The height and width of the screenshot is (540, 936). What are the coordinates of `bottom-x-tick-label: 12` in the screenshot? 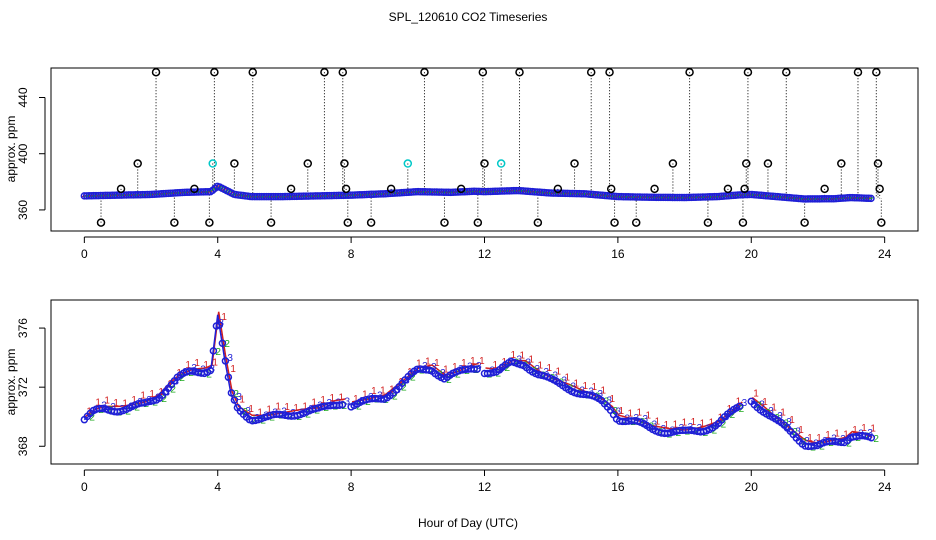 It's located at (485, 487).